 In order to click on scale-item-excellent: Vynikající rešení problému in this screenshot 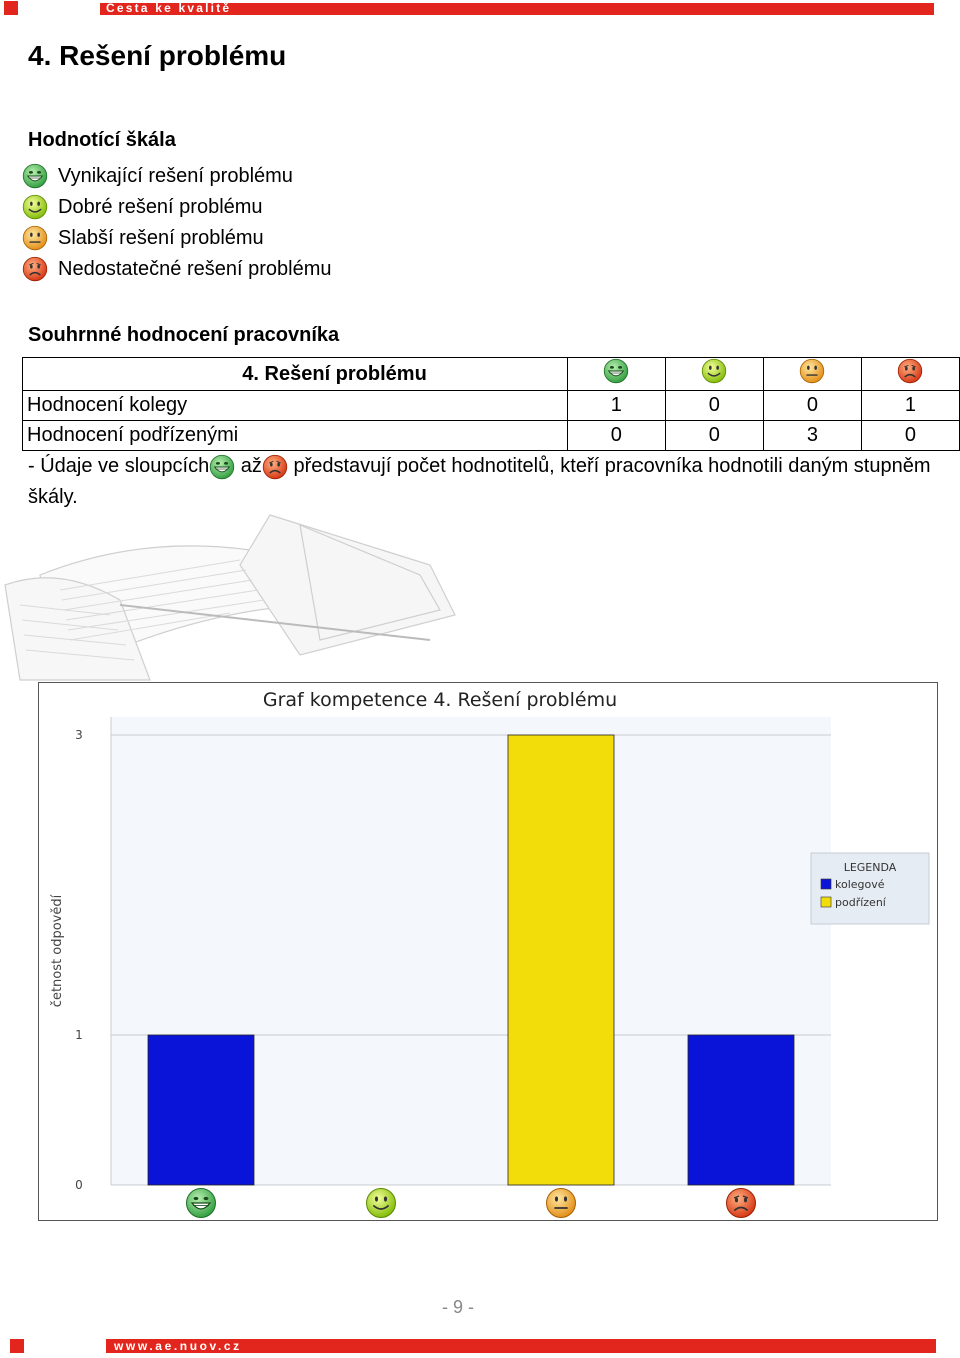, I will do `click(157, 176)`.